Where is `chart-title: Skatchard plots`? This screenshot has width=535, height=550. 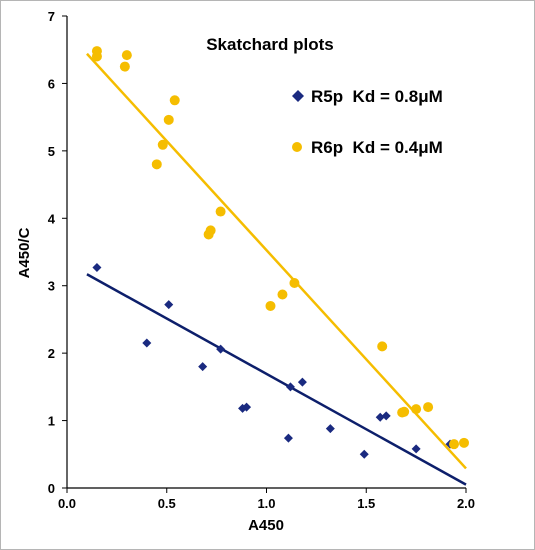
chart-title: Skatchard plots is located at coordinates (270, 44).